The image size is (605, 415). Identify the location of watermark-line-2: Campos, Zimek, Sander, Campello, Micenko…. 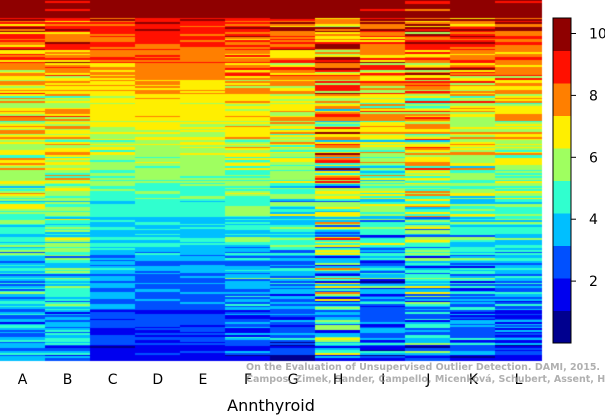
(425, 379).